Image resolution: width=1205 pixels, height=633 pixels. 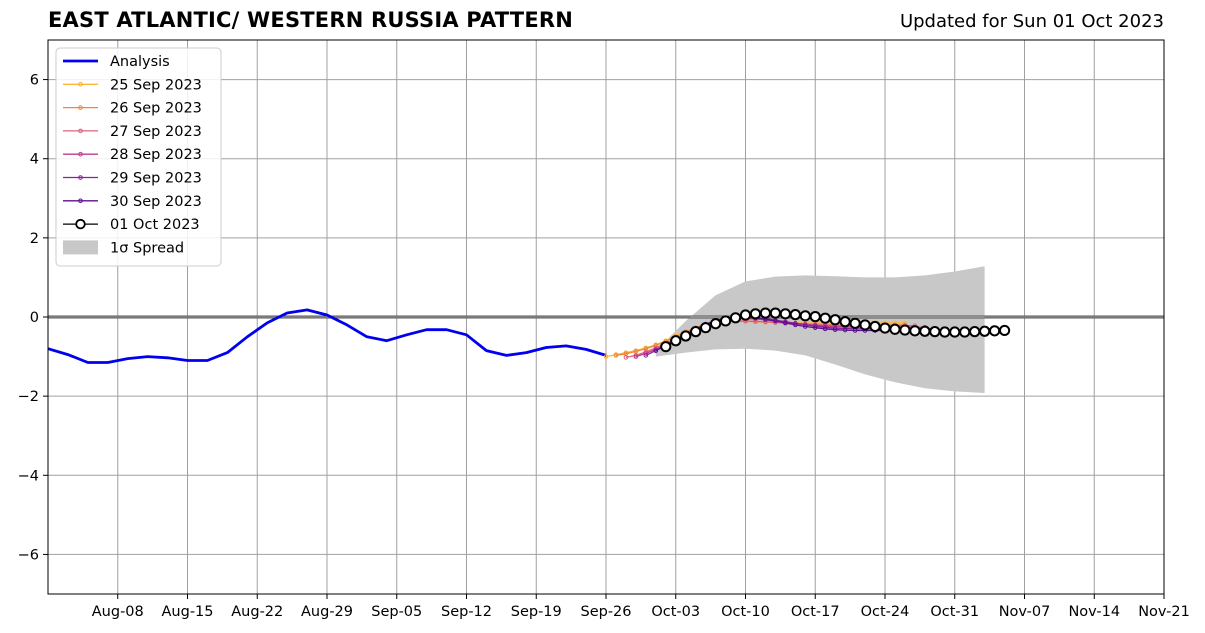 I want to click on x-tick-label: Sep-05, so click(x=396, y=612).